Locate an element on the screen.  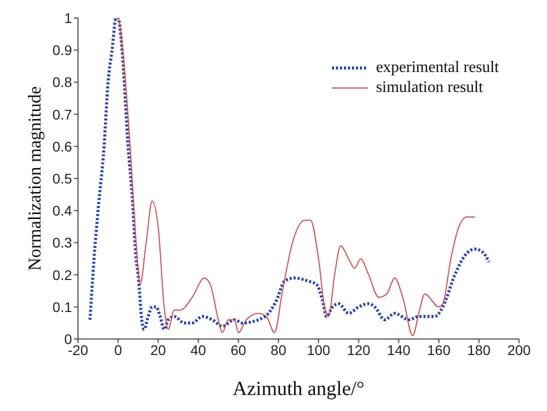
y-axis-title: Normalization magnitude is located at coordinates (34, 178).